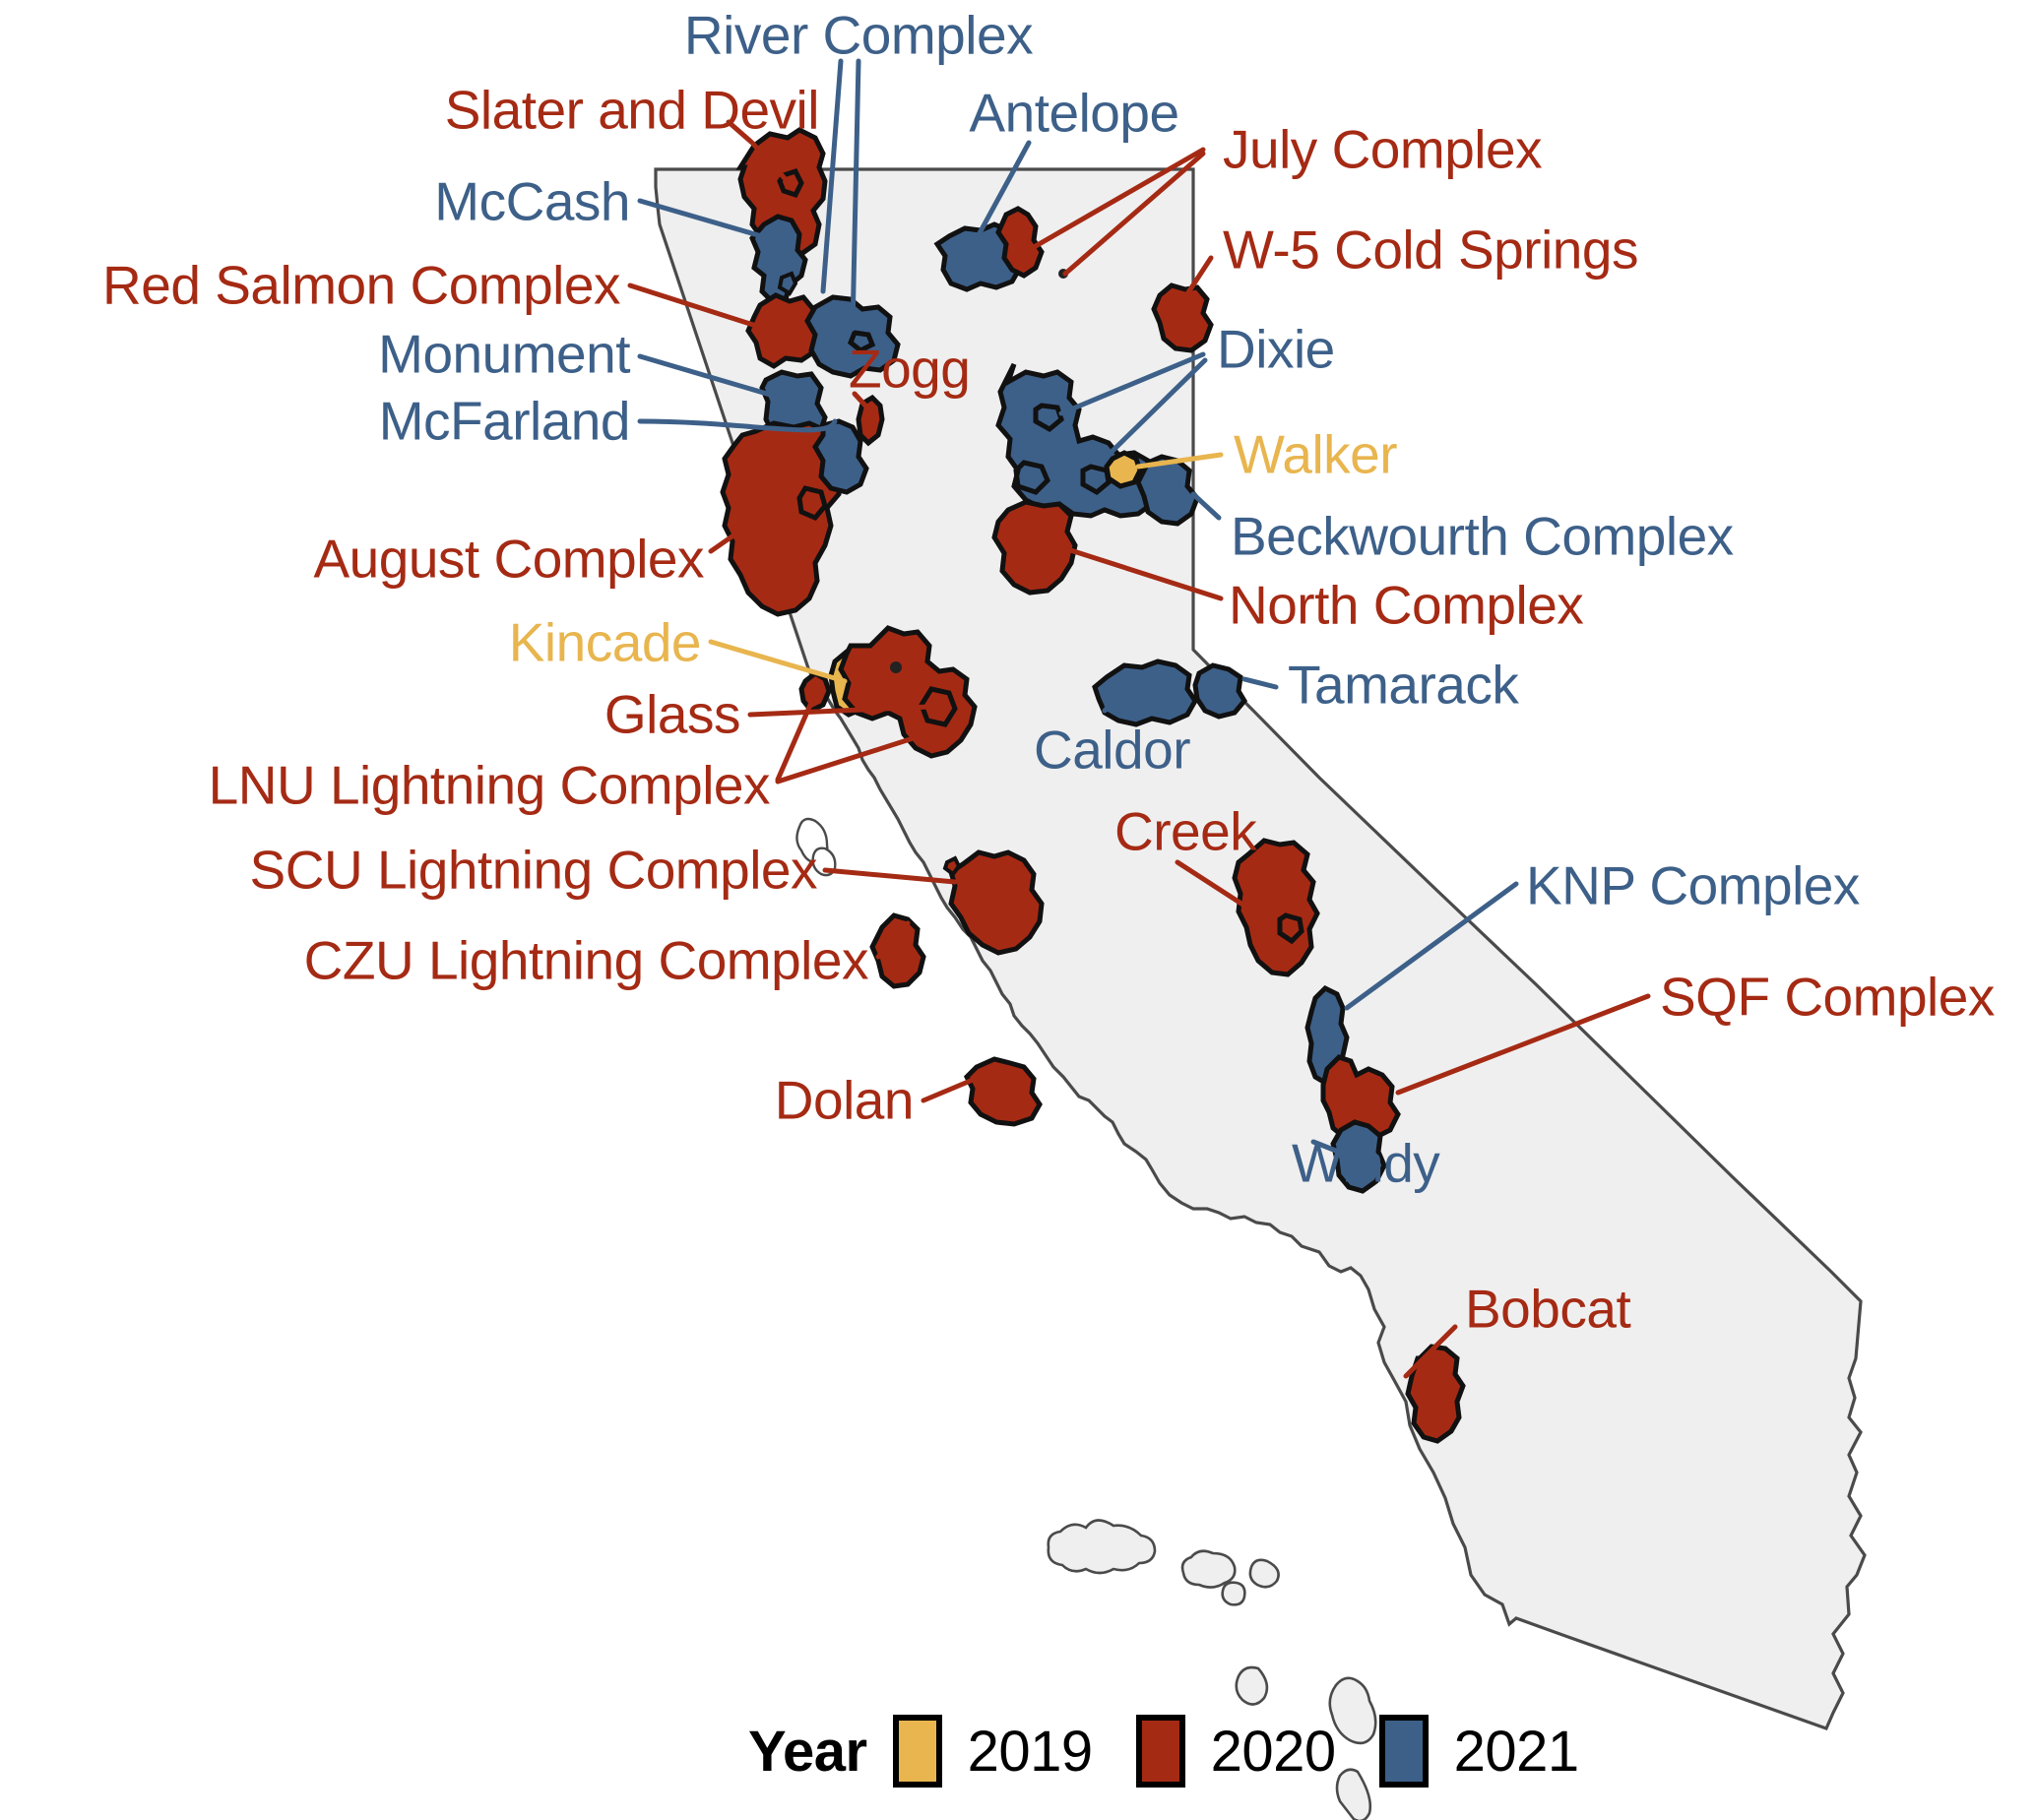 The image size is (2035, 1820). Describe the element at coordinates (996, 203) in the screenshot. I see `leader-antelope` at that location.